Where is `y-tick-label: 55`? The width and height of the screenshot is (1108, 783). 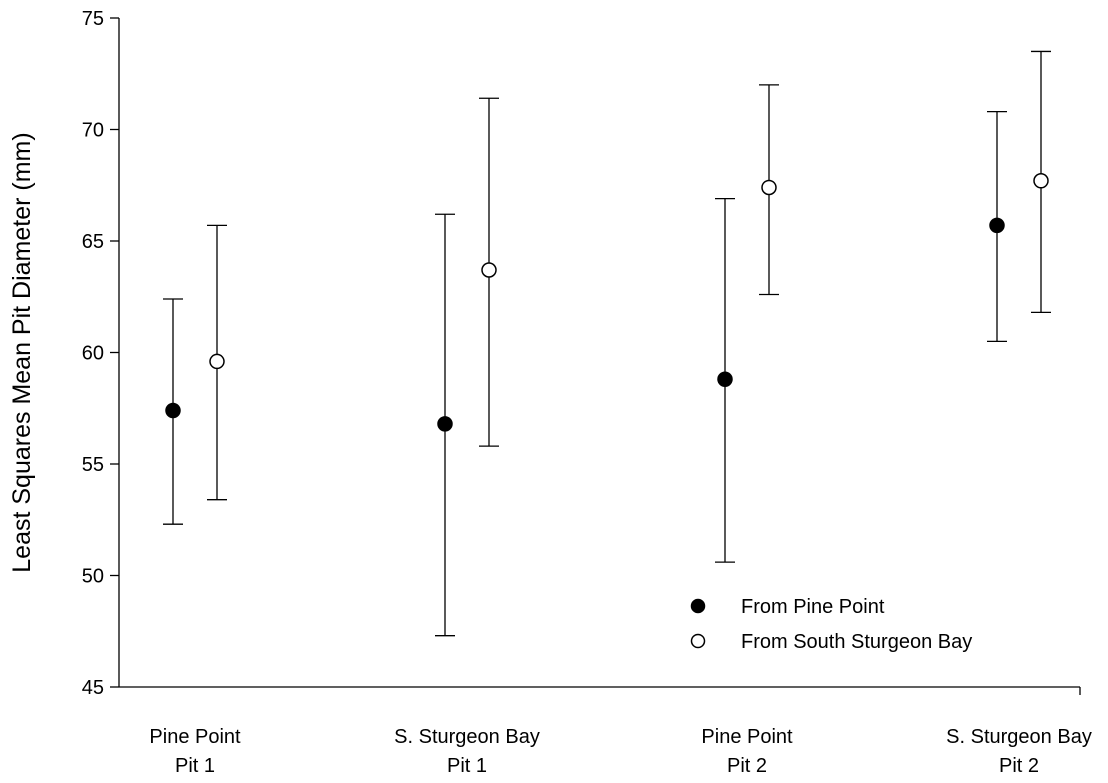 y-tick-label: 55 is located at coordinates (93, 465).